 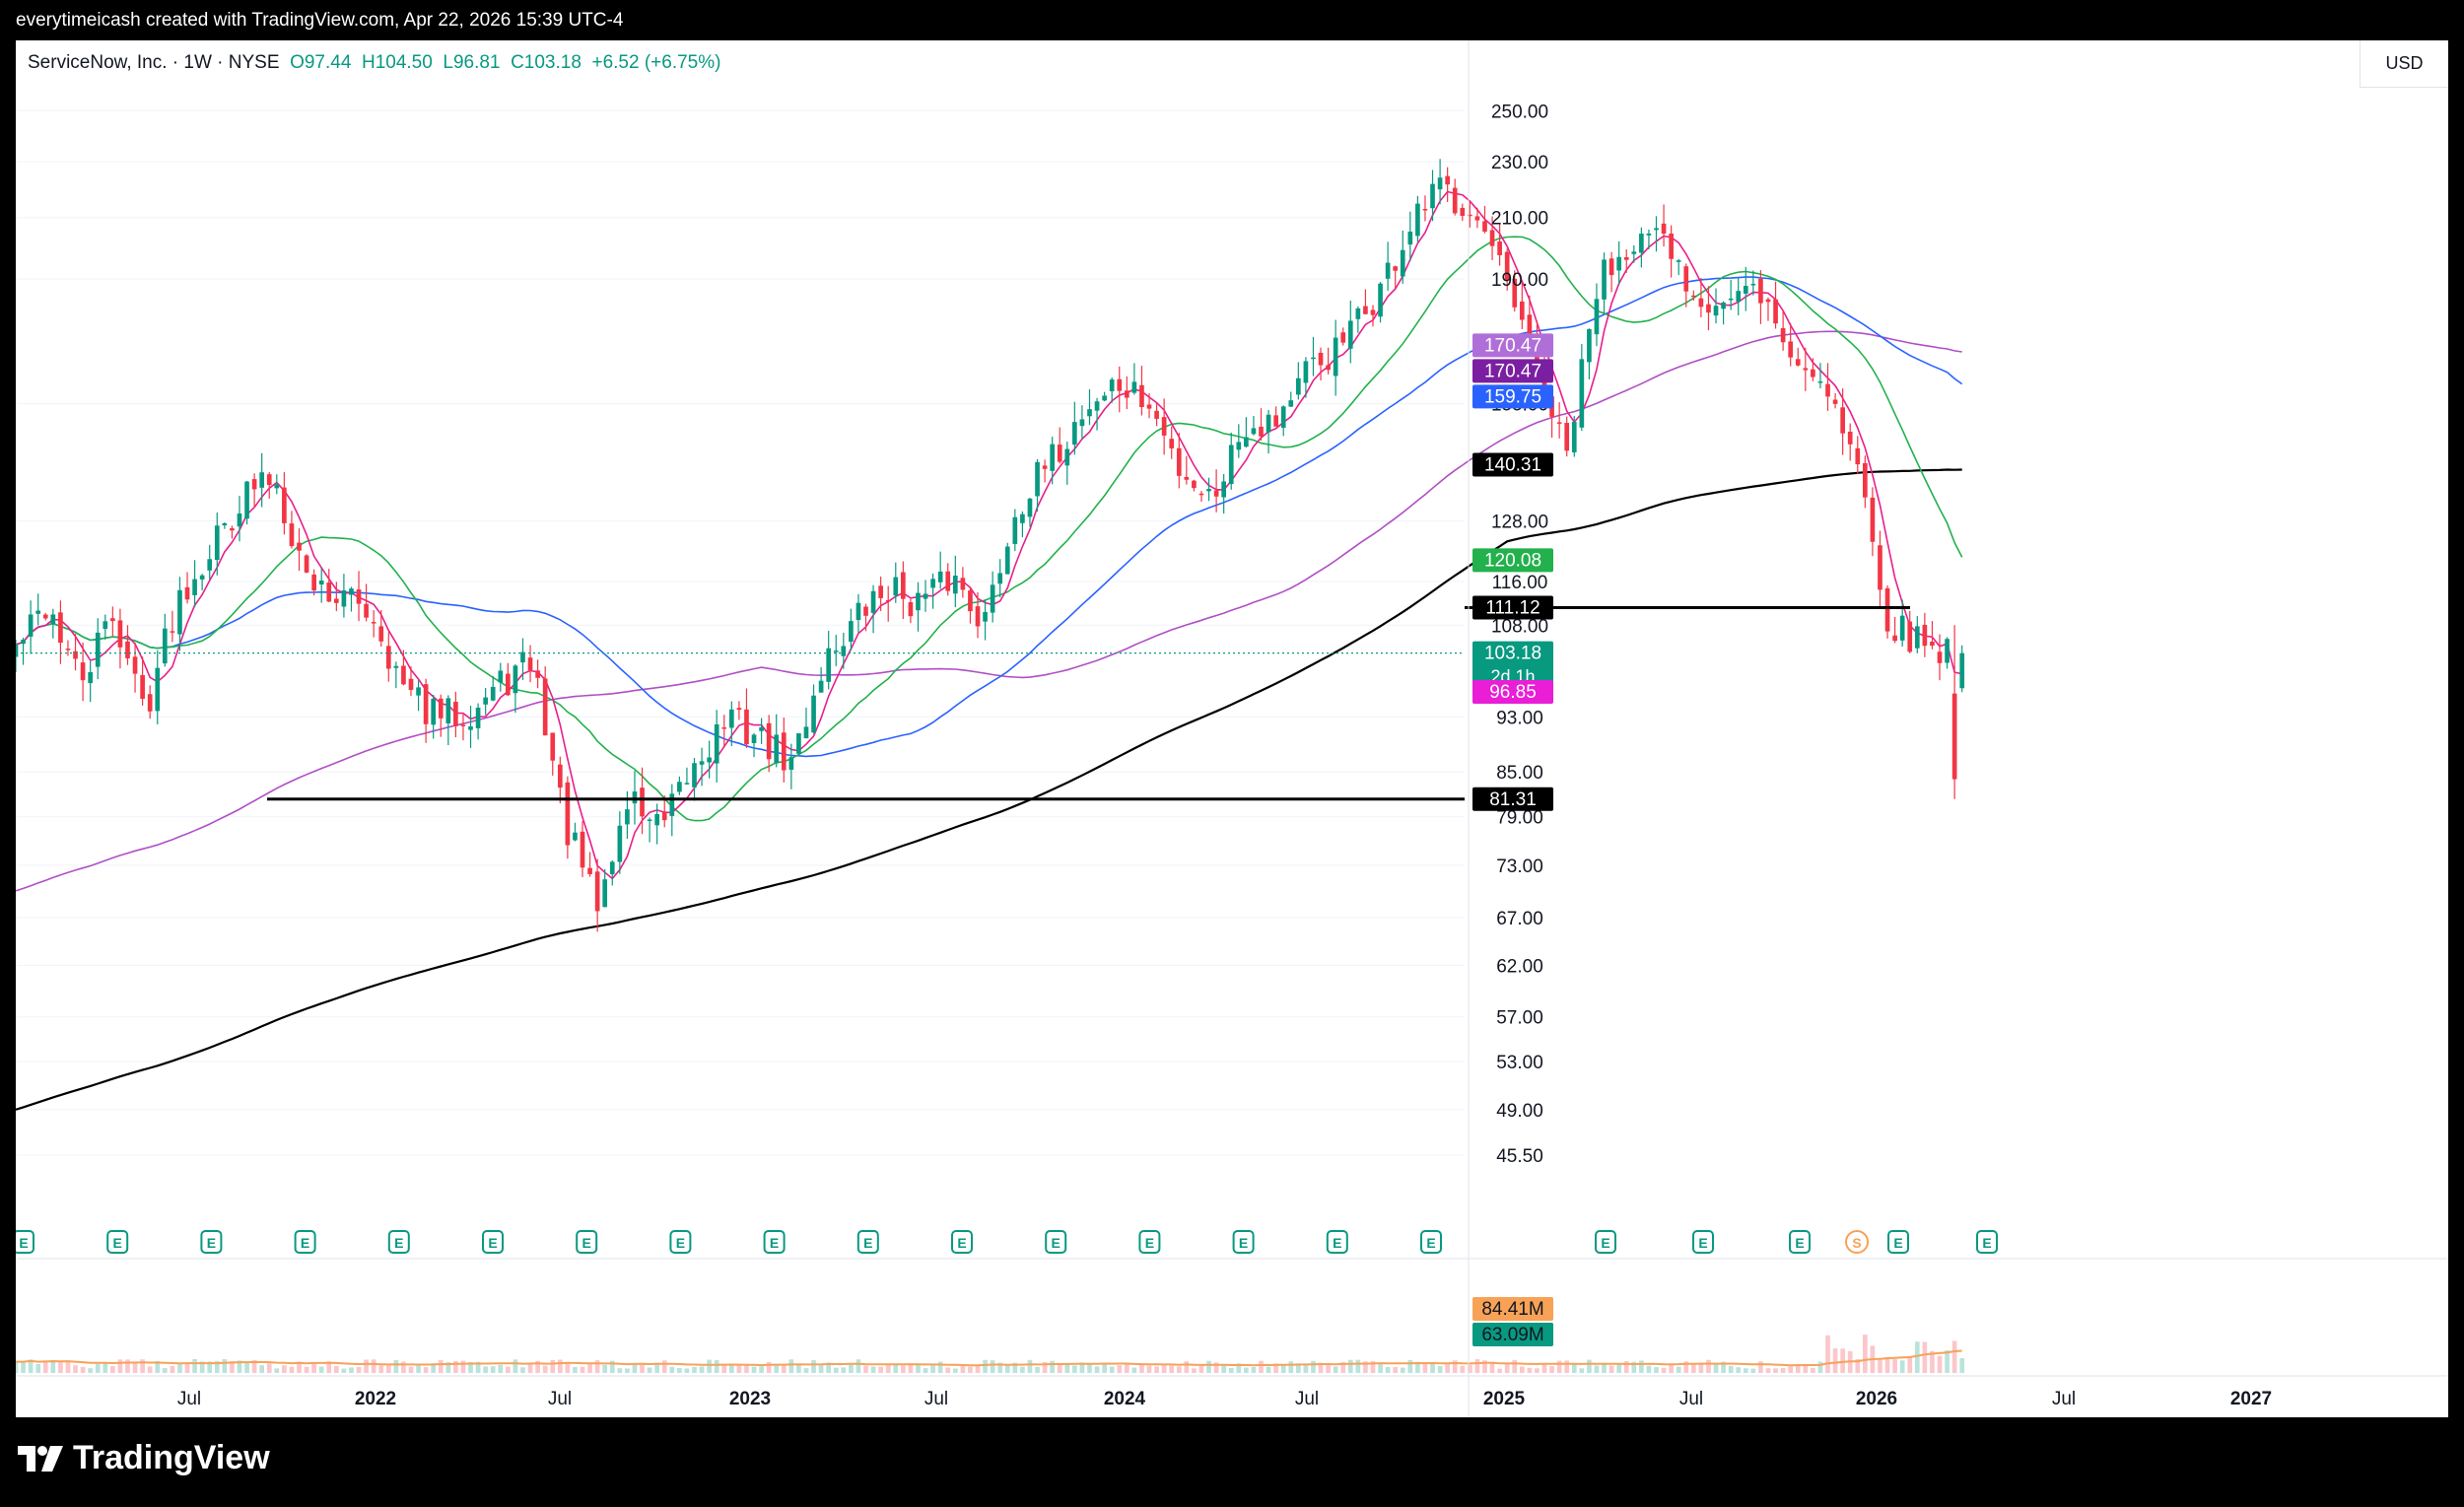 What do you see at coordinates (171, 1457) in the screenshot?
I see `brand-name: TradingView` at bounding box center [171, 1457].